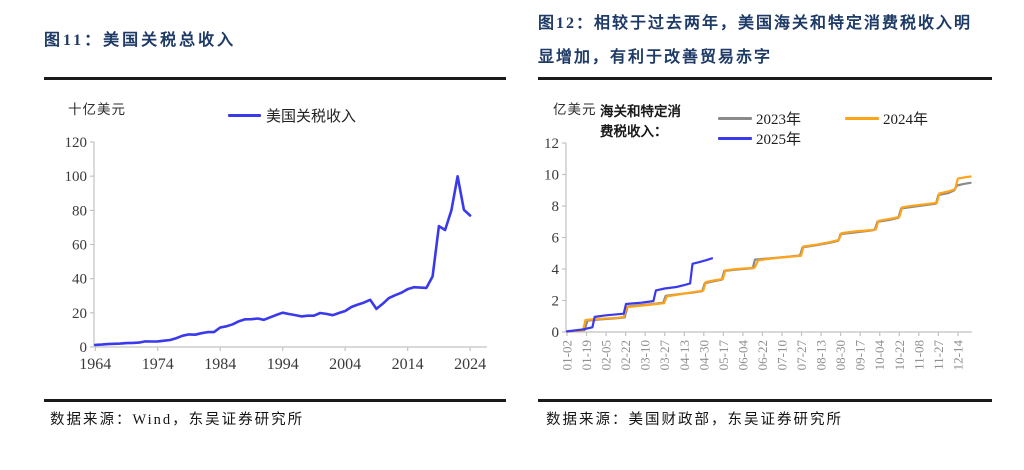  Describe the element at coordinates (821, 355) in the screenshot. I see `x-tick-label: 08-13` at that location.